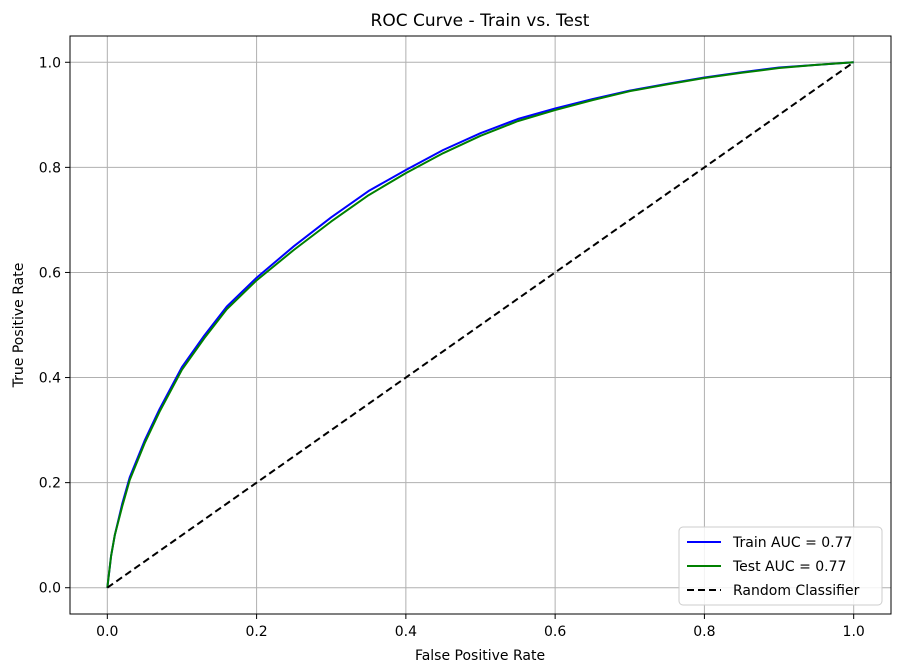  Describe the element at coordinates (50, 168) in the screenshot. I see `y-tick-label: 0.8` at that location.